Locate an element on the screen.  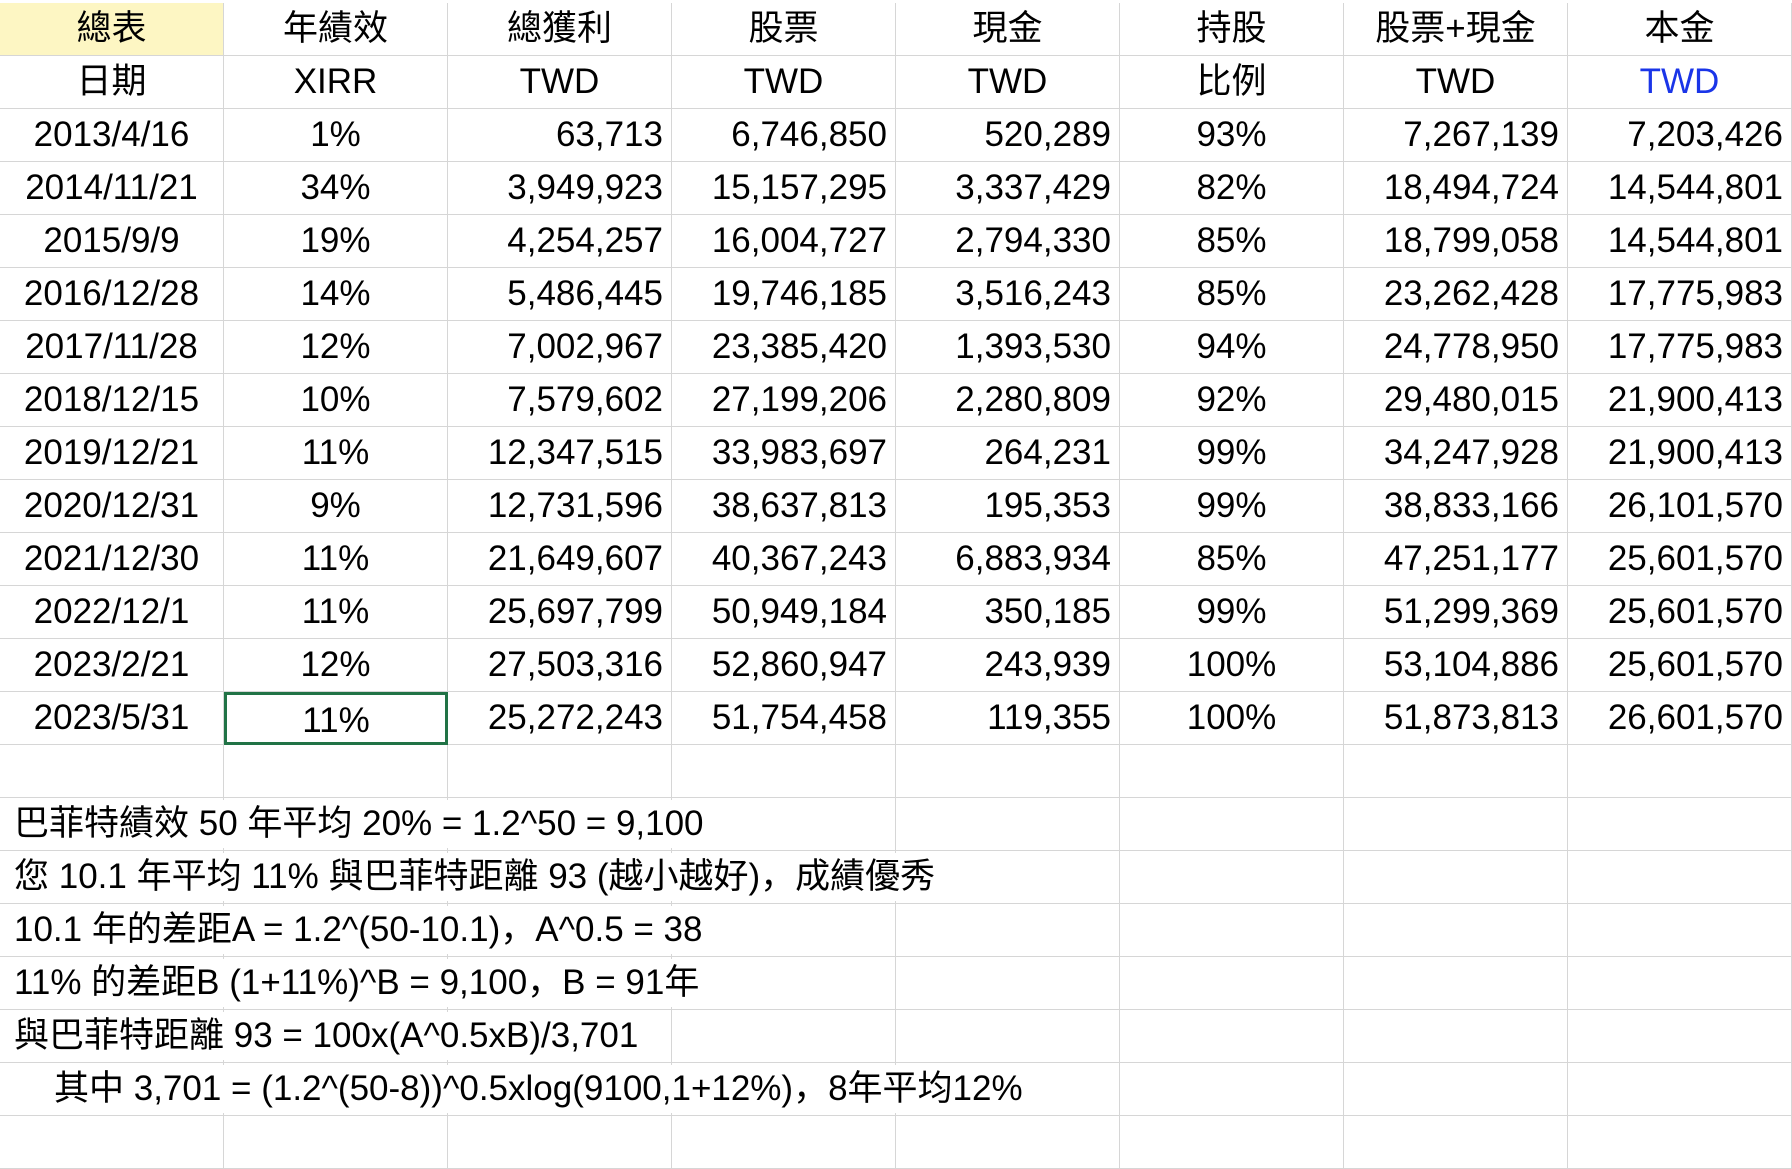
data-cell: 17,775,983 is located at coordinates (1680, 347).